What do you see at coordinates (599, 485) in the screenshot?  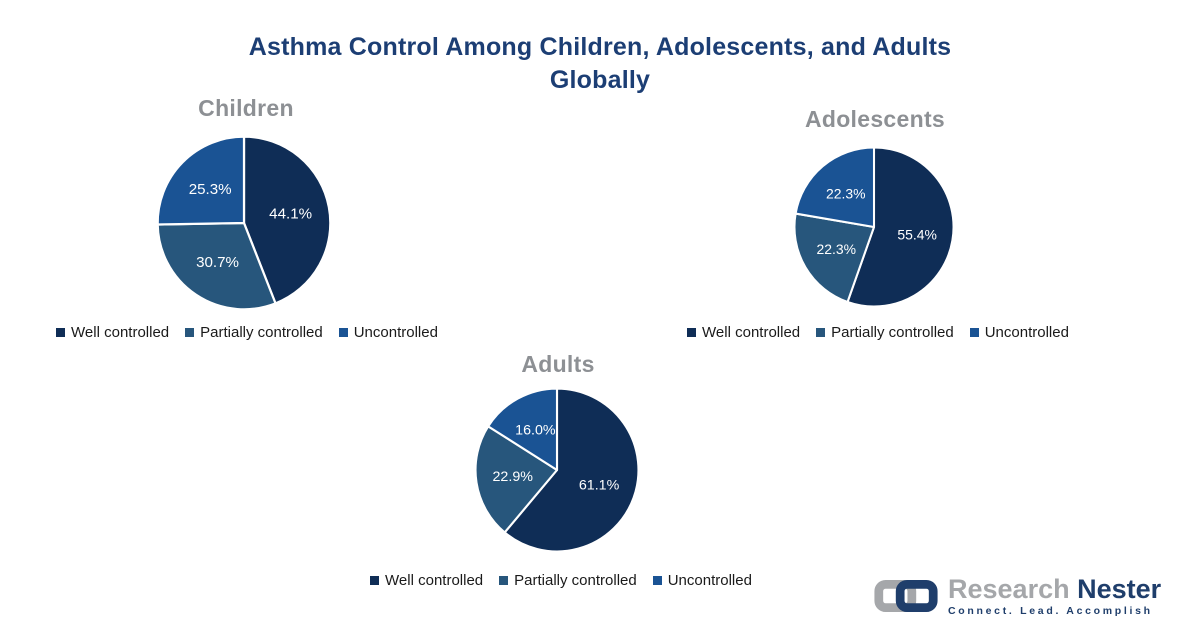 I see `pie-value-label: 61.1%` at bounding box center [599, 485].